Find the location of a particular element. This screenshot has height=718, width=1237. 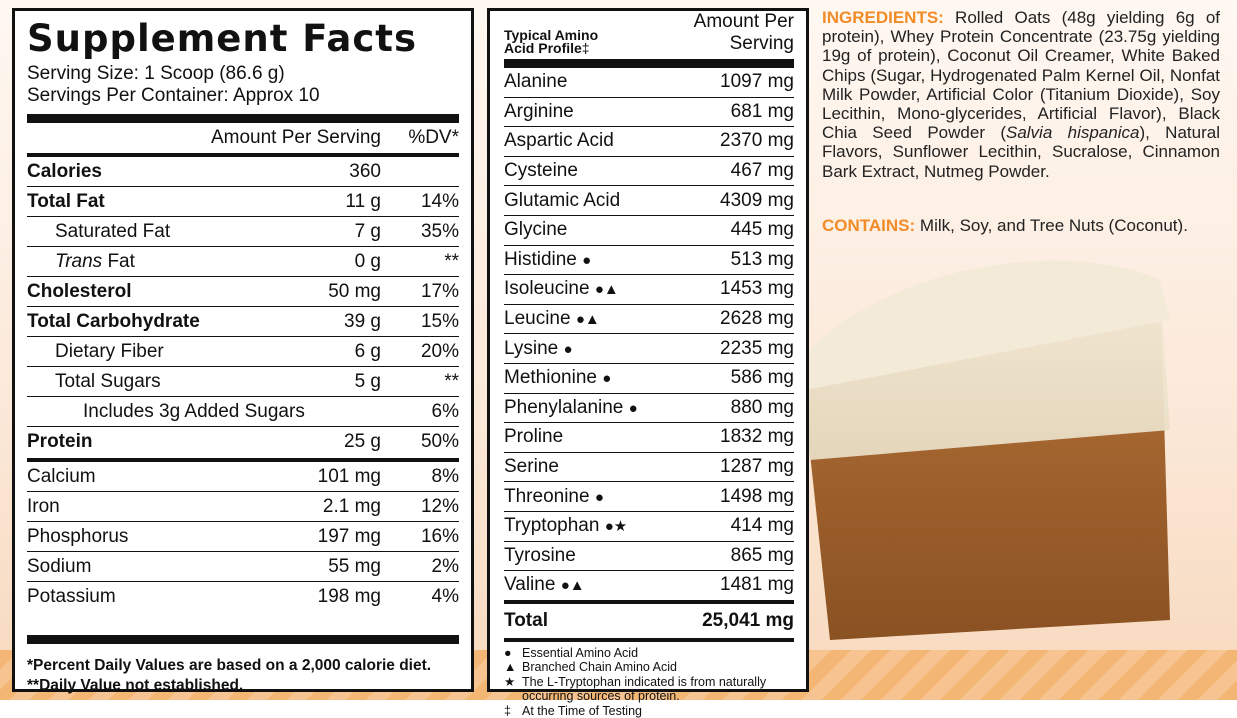

amino-name: Serine is located at coordinates (531, 467).